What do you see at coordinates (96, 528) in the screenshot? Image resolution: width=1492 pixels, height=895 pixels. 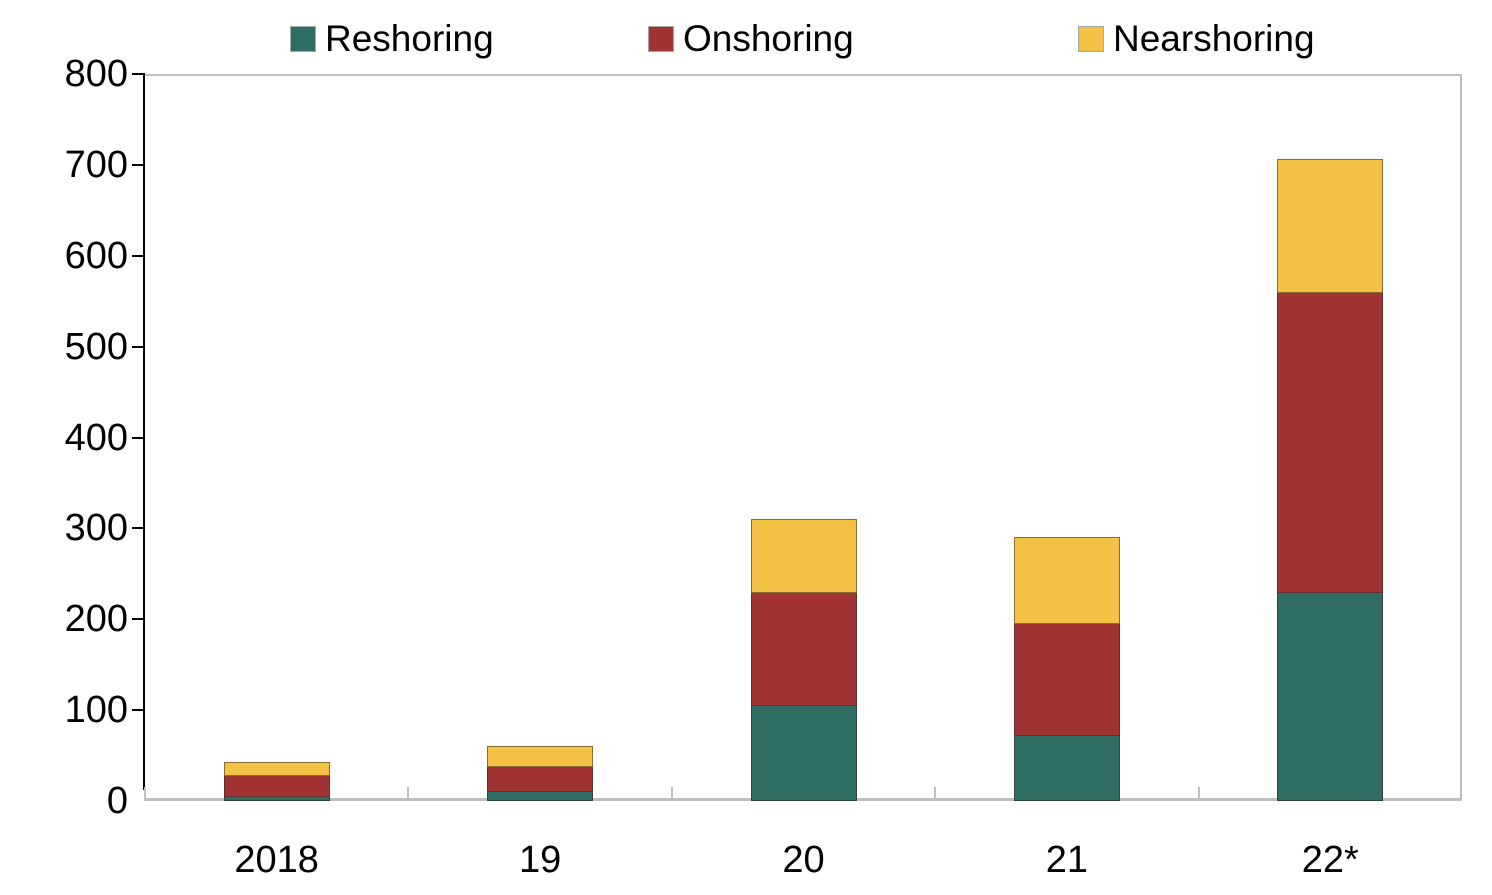 I see `y-axis-tick-label: 300` at bounding box center [96, 528].